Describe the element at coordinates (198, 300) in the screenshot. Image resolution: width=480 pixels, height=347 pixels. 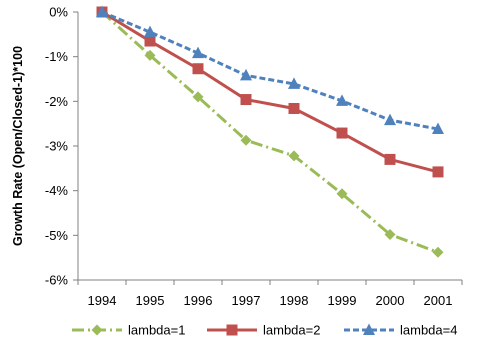
I see `x-tick-label: 1996` at that location.